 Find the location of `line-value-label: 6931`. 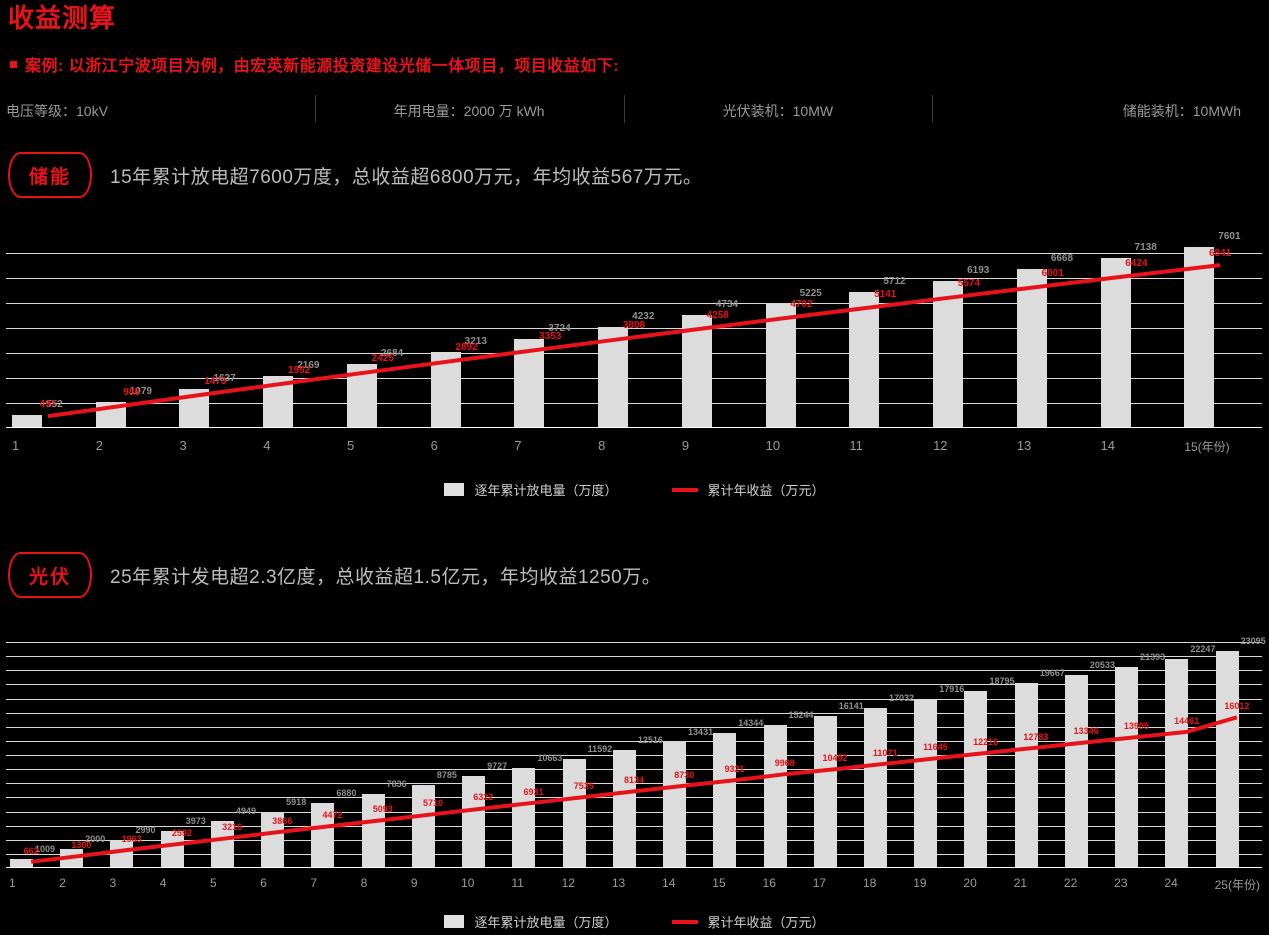

line-value-label: 6931 is located at coordinates (533, 791).